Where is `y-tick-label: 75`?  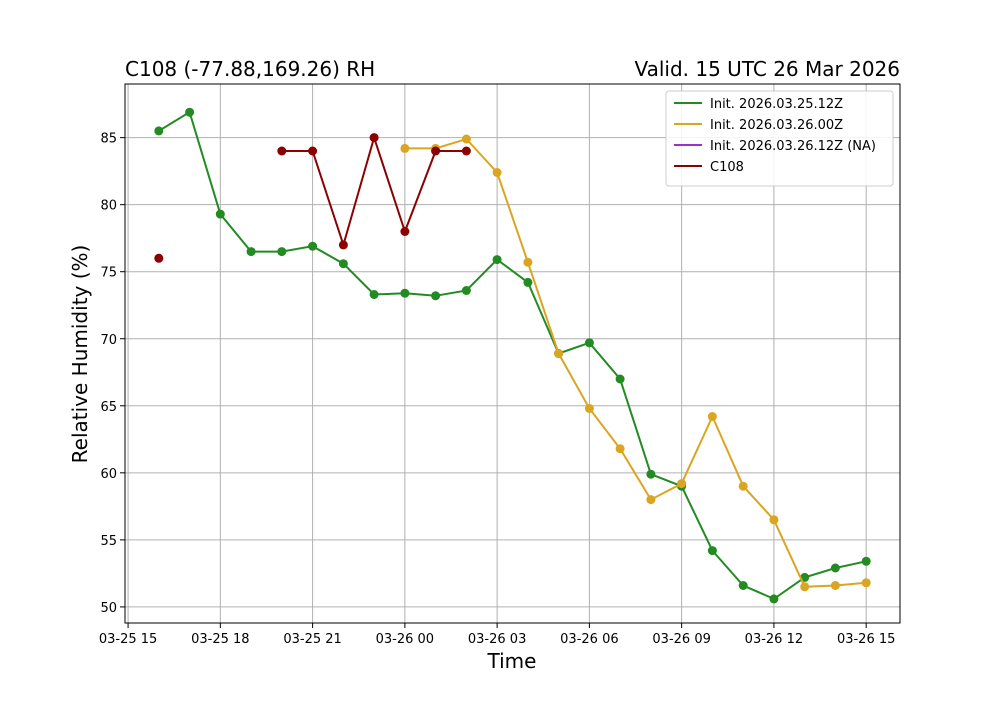
y-tick-label: 75 is located at coordinates (108, 273).